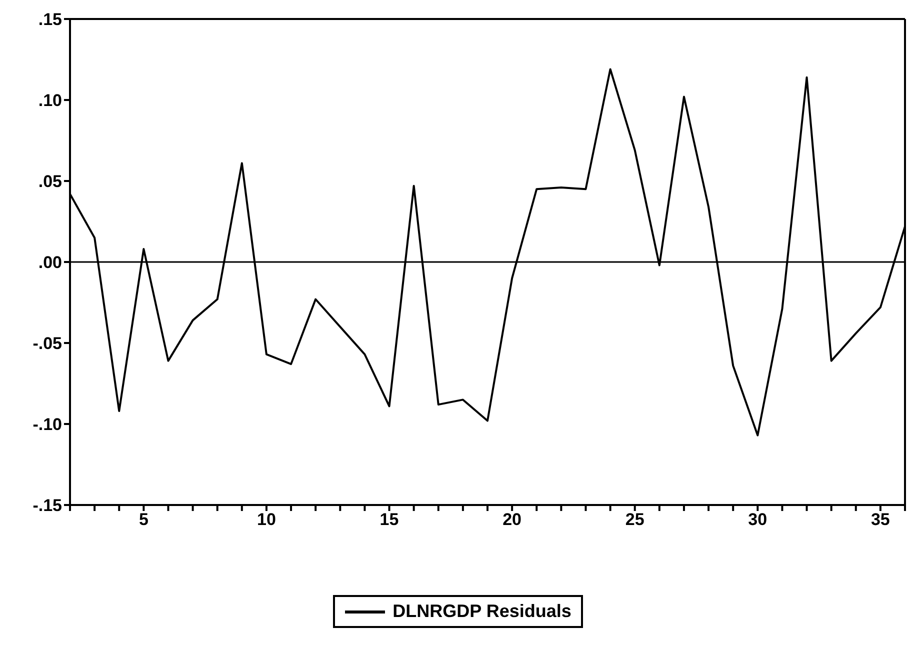 The image size is (910, 649). What do you see at coordinates (50, 182) in the screenshot?
I see `y-tick-label: .05` at bounding box center [50, 182].